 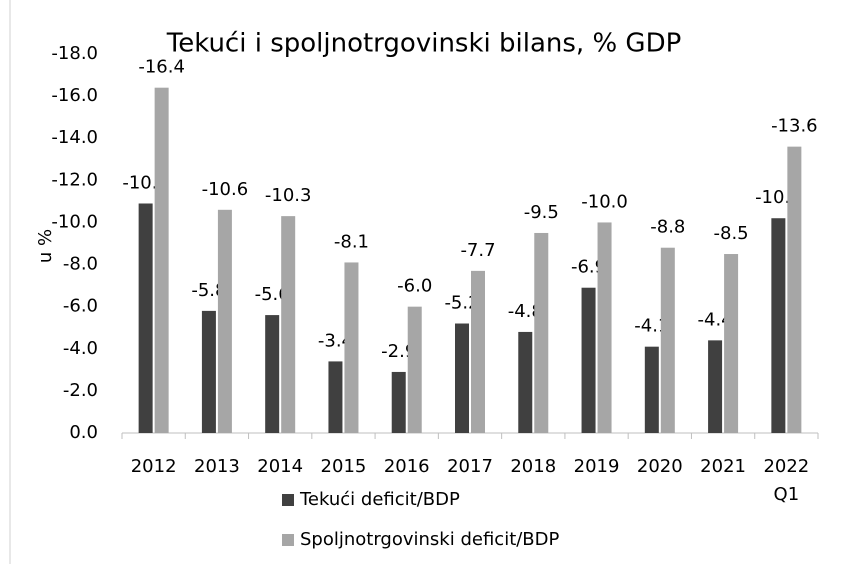 I want to click on x-tick-label: 2018, so click(x=533, y=466).